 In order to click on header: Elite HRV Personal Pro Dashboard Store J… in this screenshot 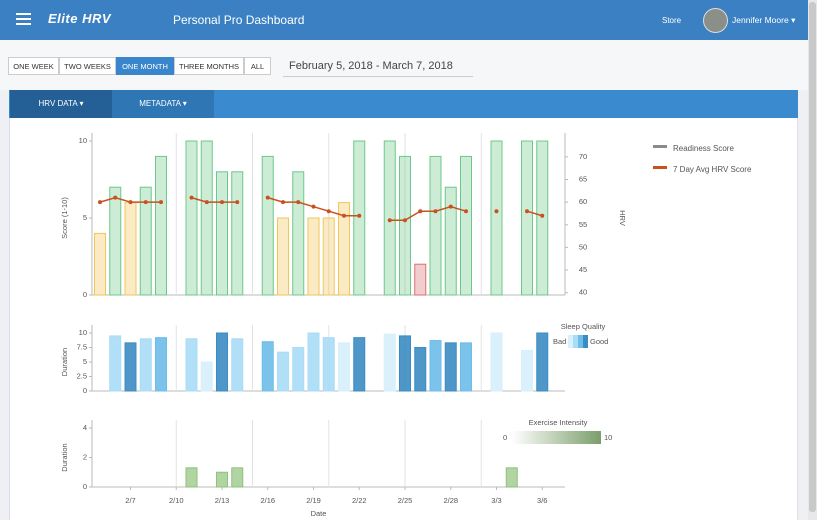, I will do `click(404, 20)`.